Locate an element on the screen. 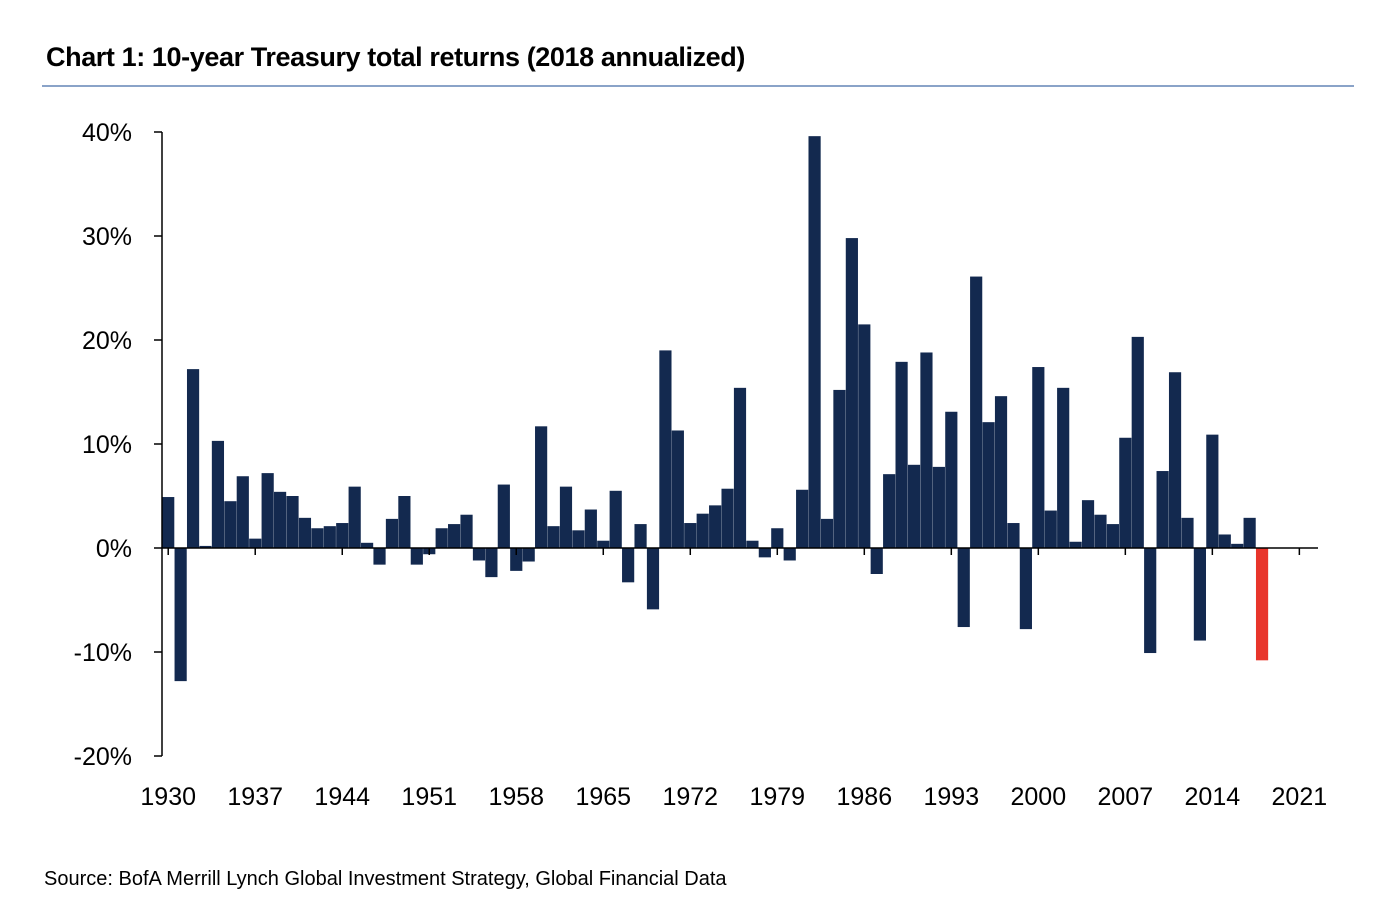 The height and width of the screenshot is (916, 1384). bar-1984 is located at coordinates (839, 468).